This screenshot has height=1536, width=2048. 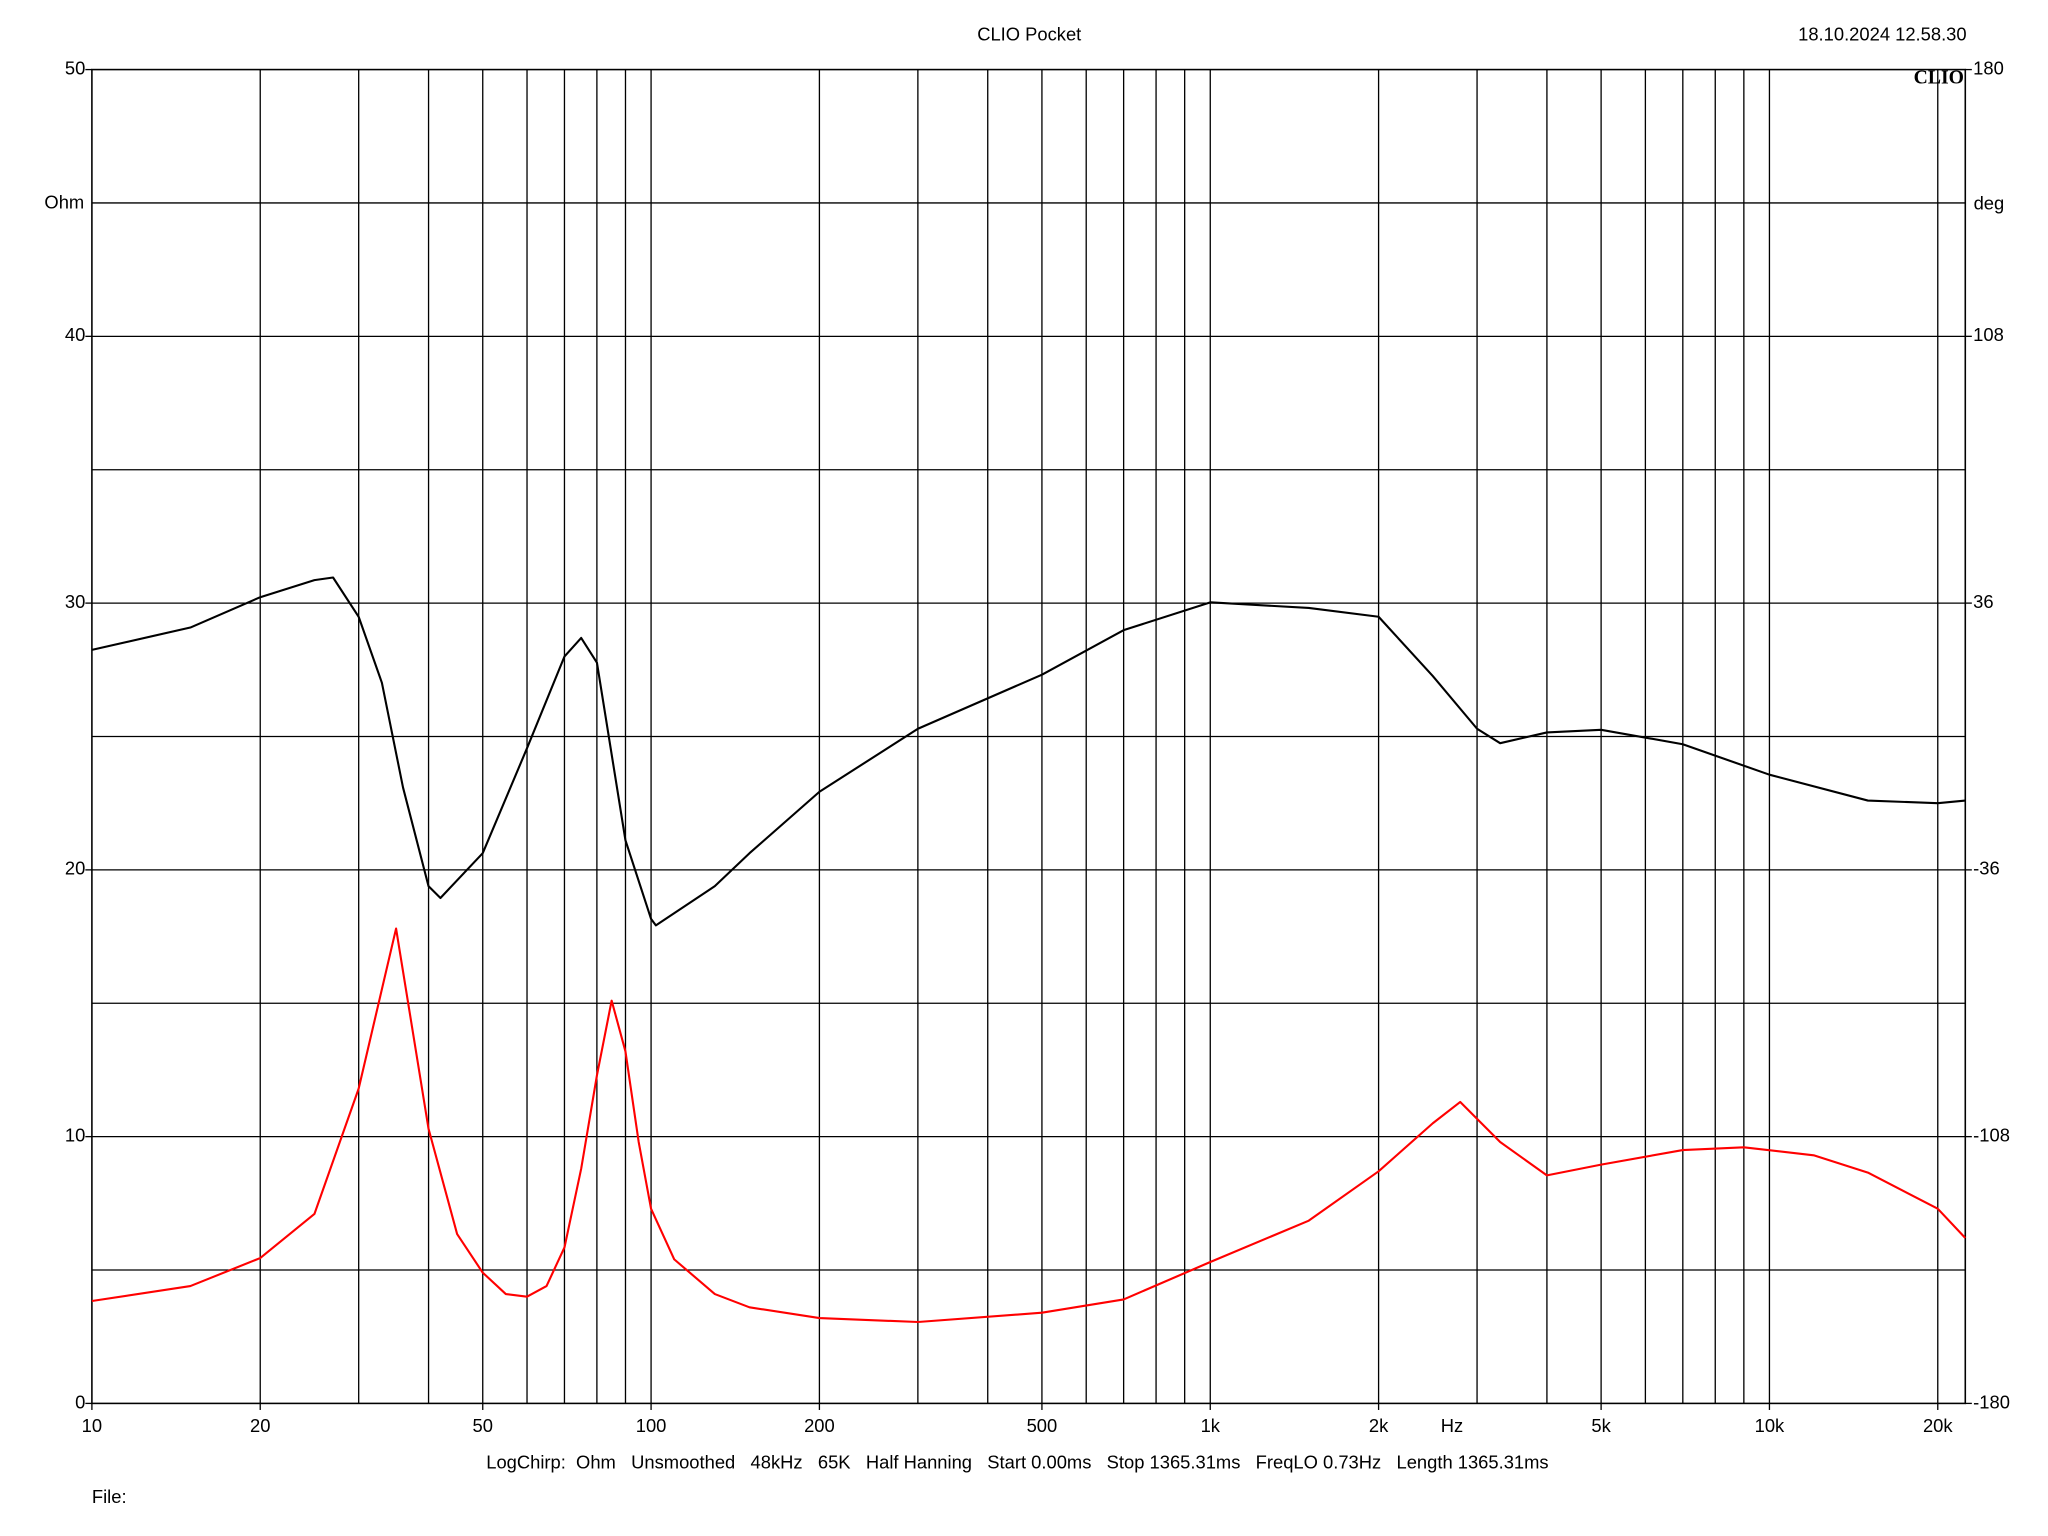 What do you see at coordinates (64, 201) in the screenshot?
I see `y-axis-label: Ohm` at bounding box center [64, 201].